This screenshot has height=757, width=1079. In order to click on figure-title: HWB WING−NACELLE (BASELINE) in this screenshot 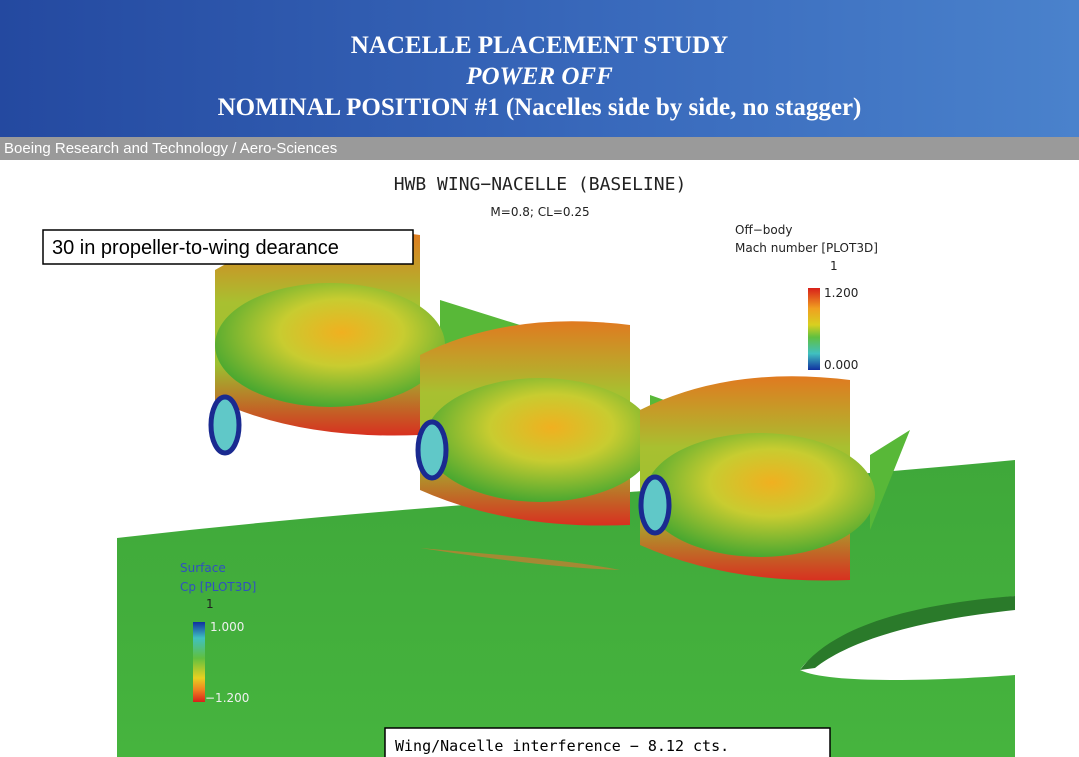, I will do `click(540, 184)`.